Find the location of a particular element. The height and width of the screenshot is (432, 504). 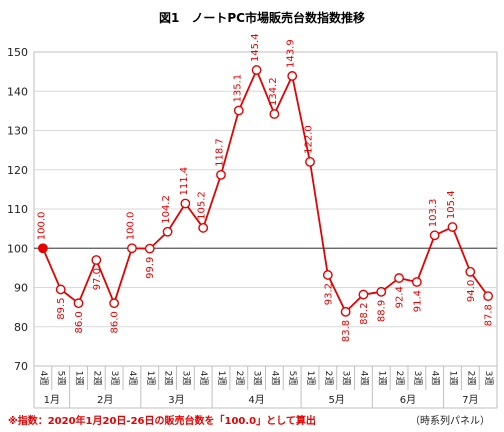

y-tick-label: 80 is located at coordinates (21, 327).